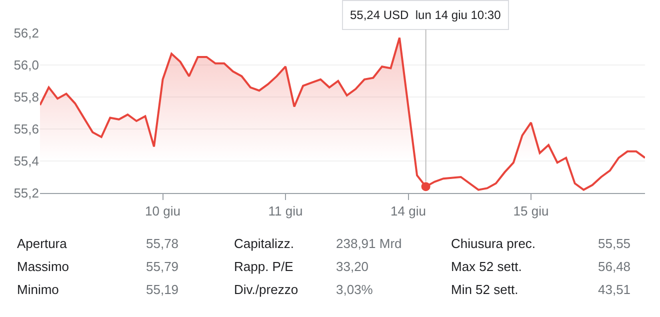 This screenshot has width=660, height=317. Describe the element at coordinates (26, 97) in the screenshot. I see `y-tick-label: 55,8` at that location.